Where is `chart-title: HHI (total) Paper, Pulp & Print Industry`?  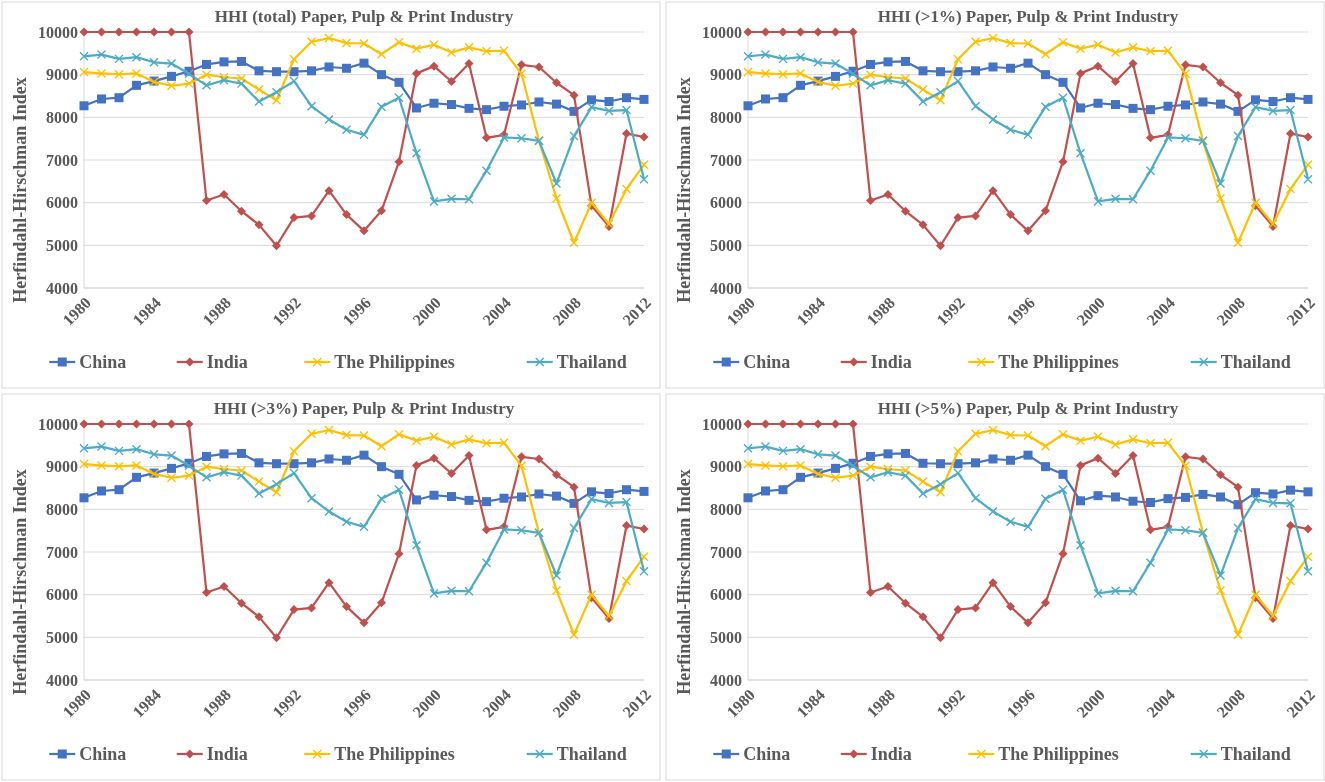
chart-title: HHI (total) Paper, Pulp & Print Industry is located at coordinates (364, 16).